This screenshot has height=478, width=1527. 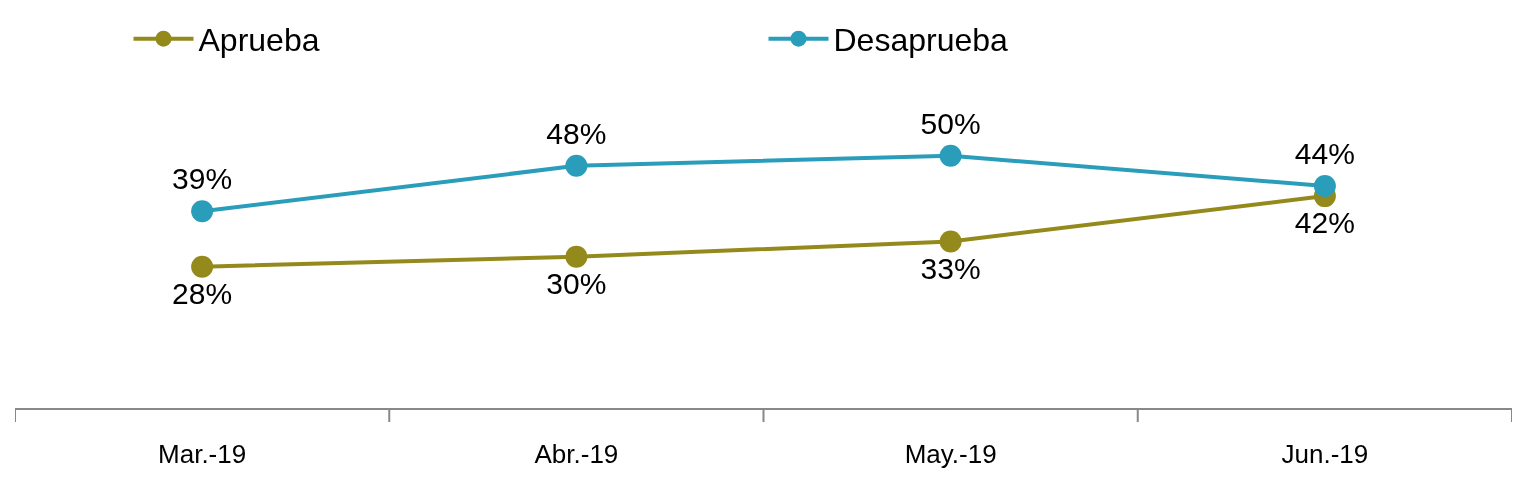 What do you see at coordinates (1324, 153) in the screenshot?
I see `data-label: 44%` at bounding box center [1324, 153].